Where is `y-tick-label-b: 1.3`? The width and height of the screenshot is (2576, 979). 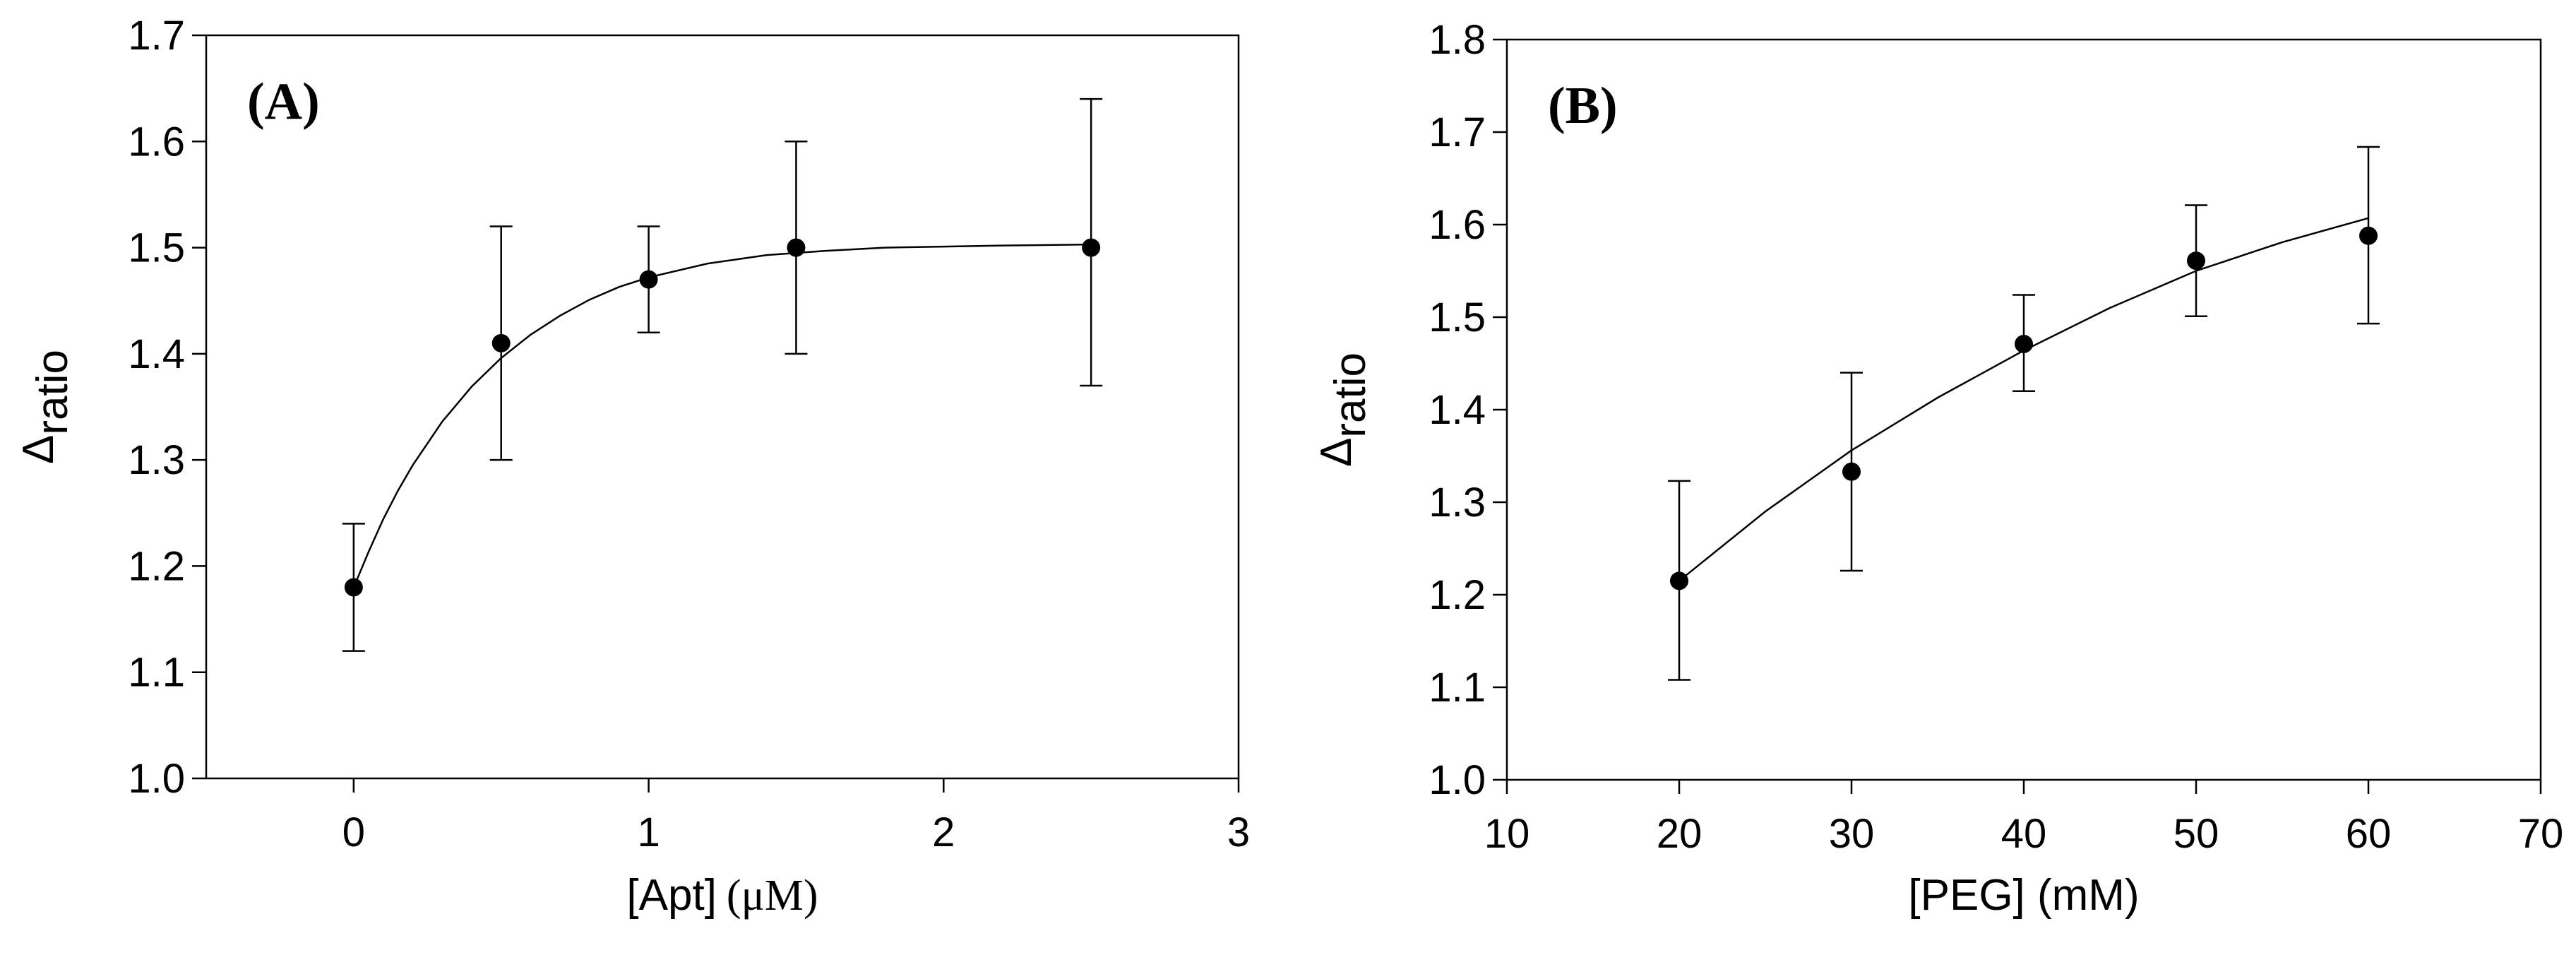 y-tick-label-b: 1.3 is located at coordinates (1457, 503).